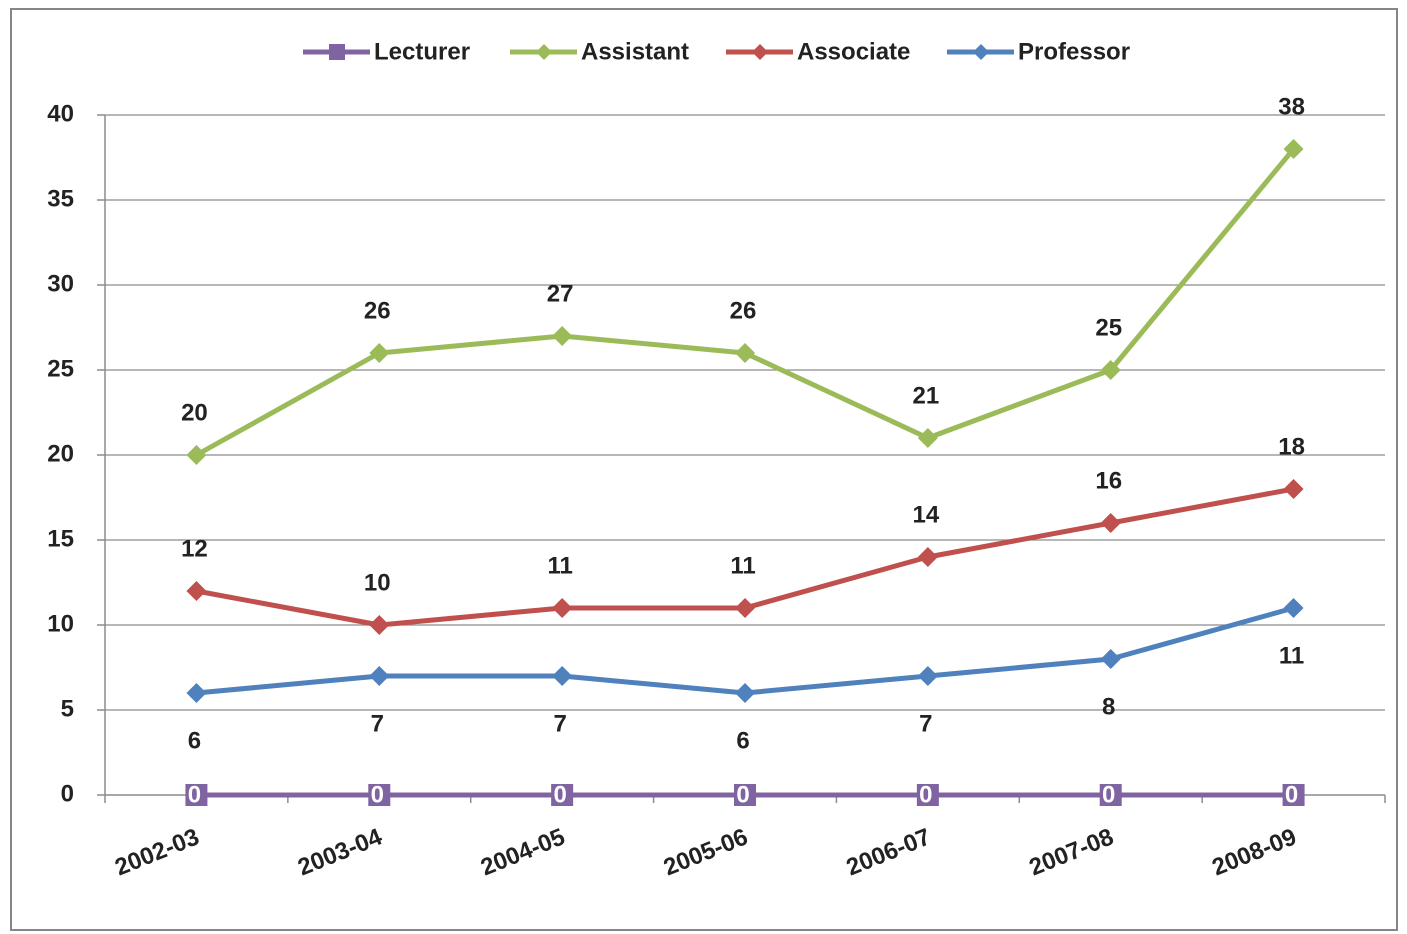  Describe the element at coordinates (67, 793) in the screenshot. I see `y-tick-label: 0` at that location.